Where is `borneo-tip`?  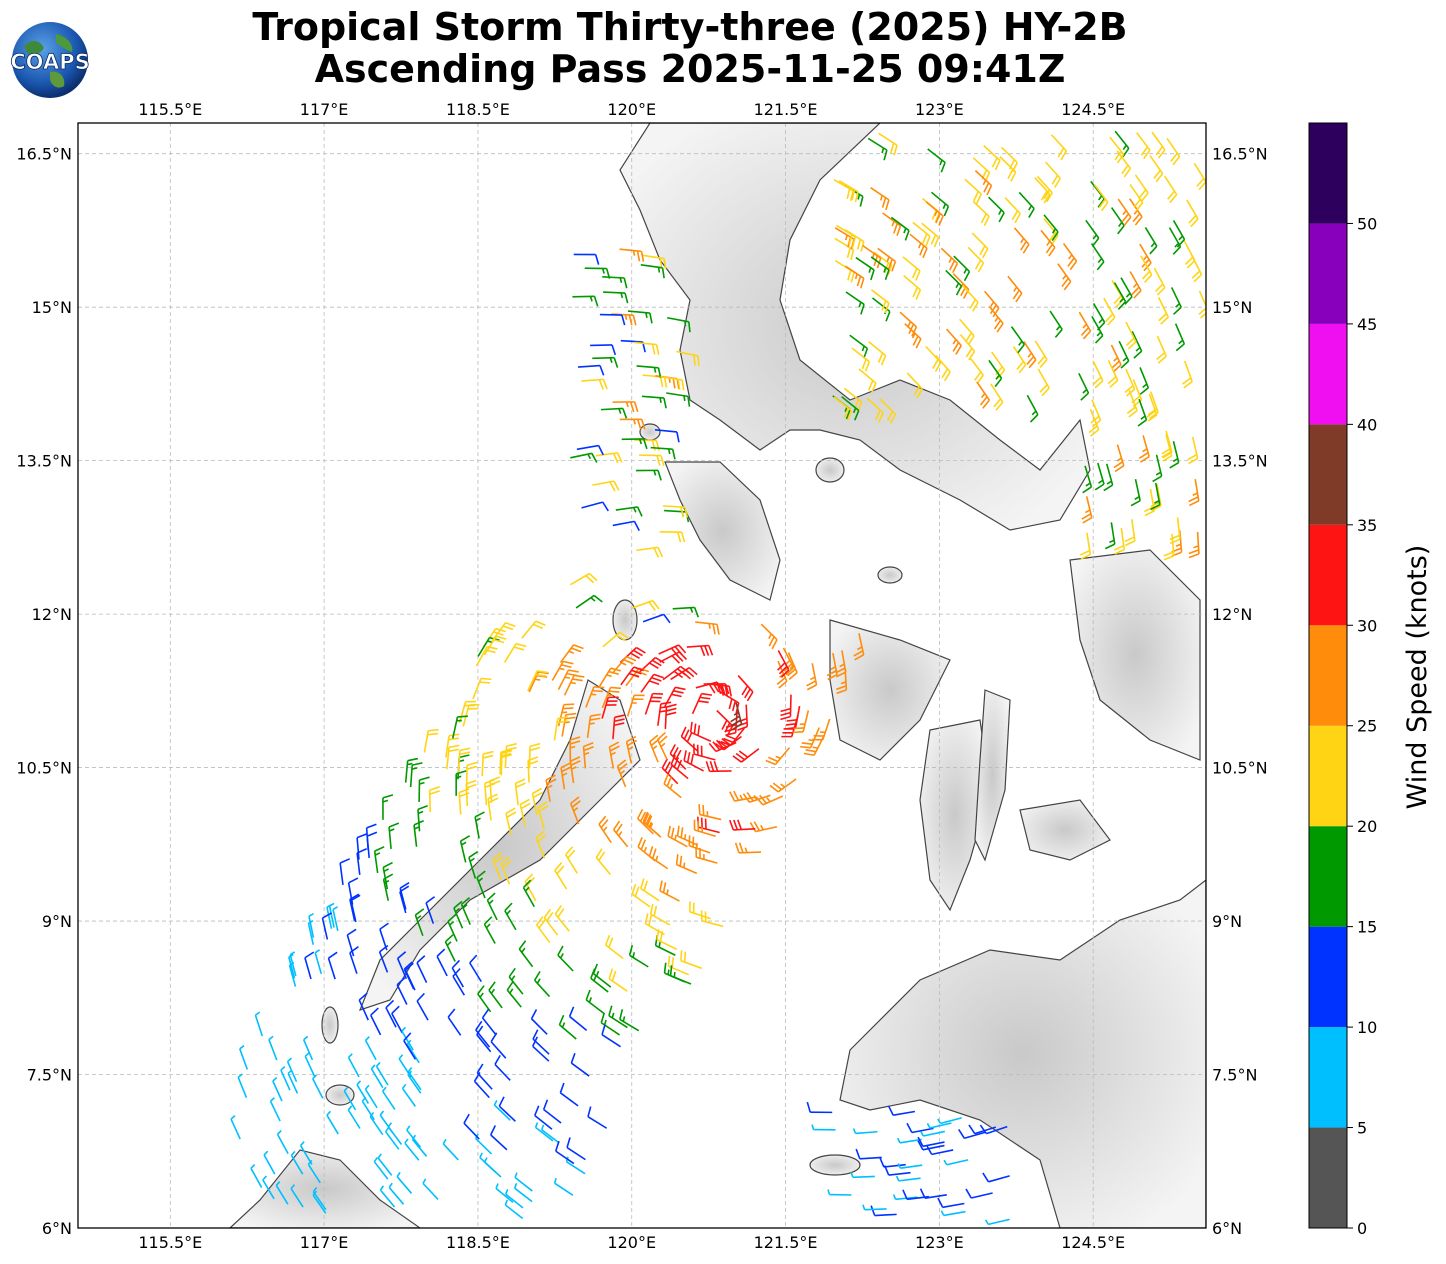
borneo-tip is located at coordinates (325, 1188).